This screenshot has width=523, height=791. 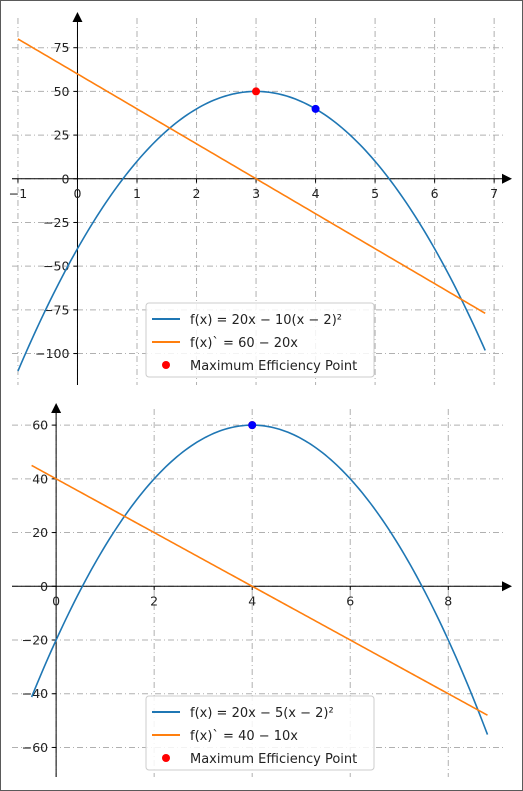 I want to click on legend-label: f(x) = 20x − 10(x − 2)², so click(x=266, y=320).